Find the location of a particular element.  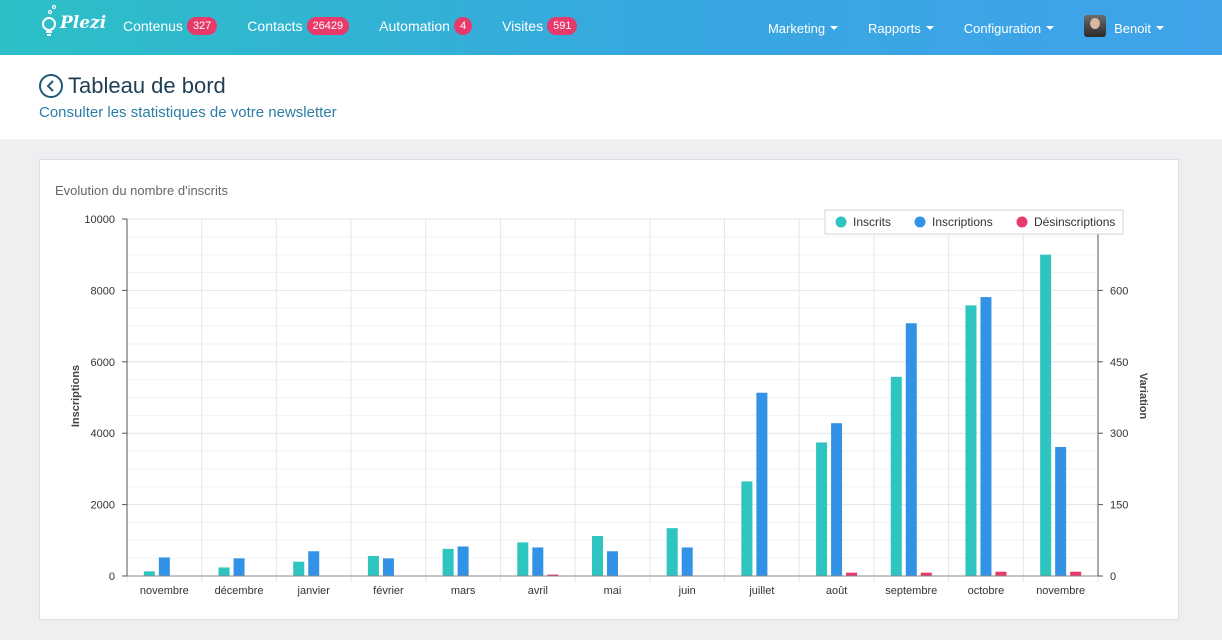

y-right-tick-label: 0 is located at coordinates (1113, 577).